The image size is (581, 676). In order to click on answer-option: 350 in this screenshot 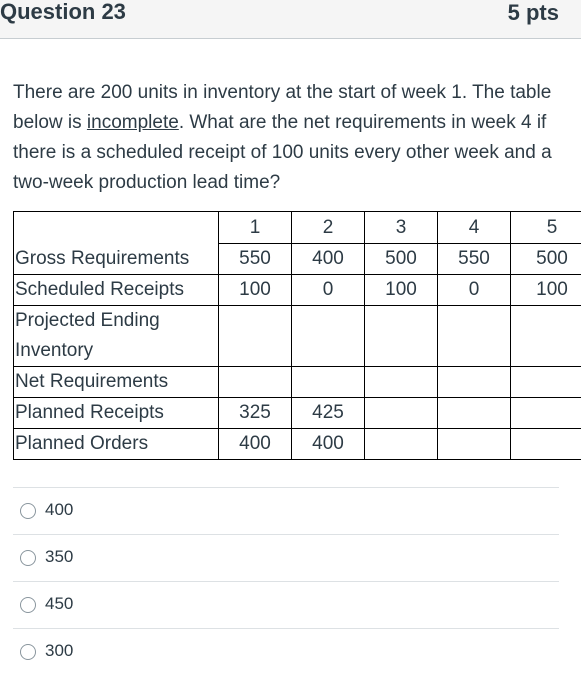, I will do `click(286, 557)`.